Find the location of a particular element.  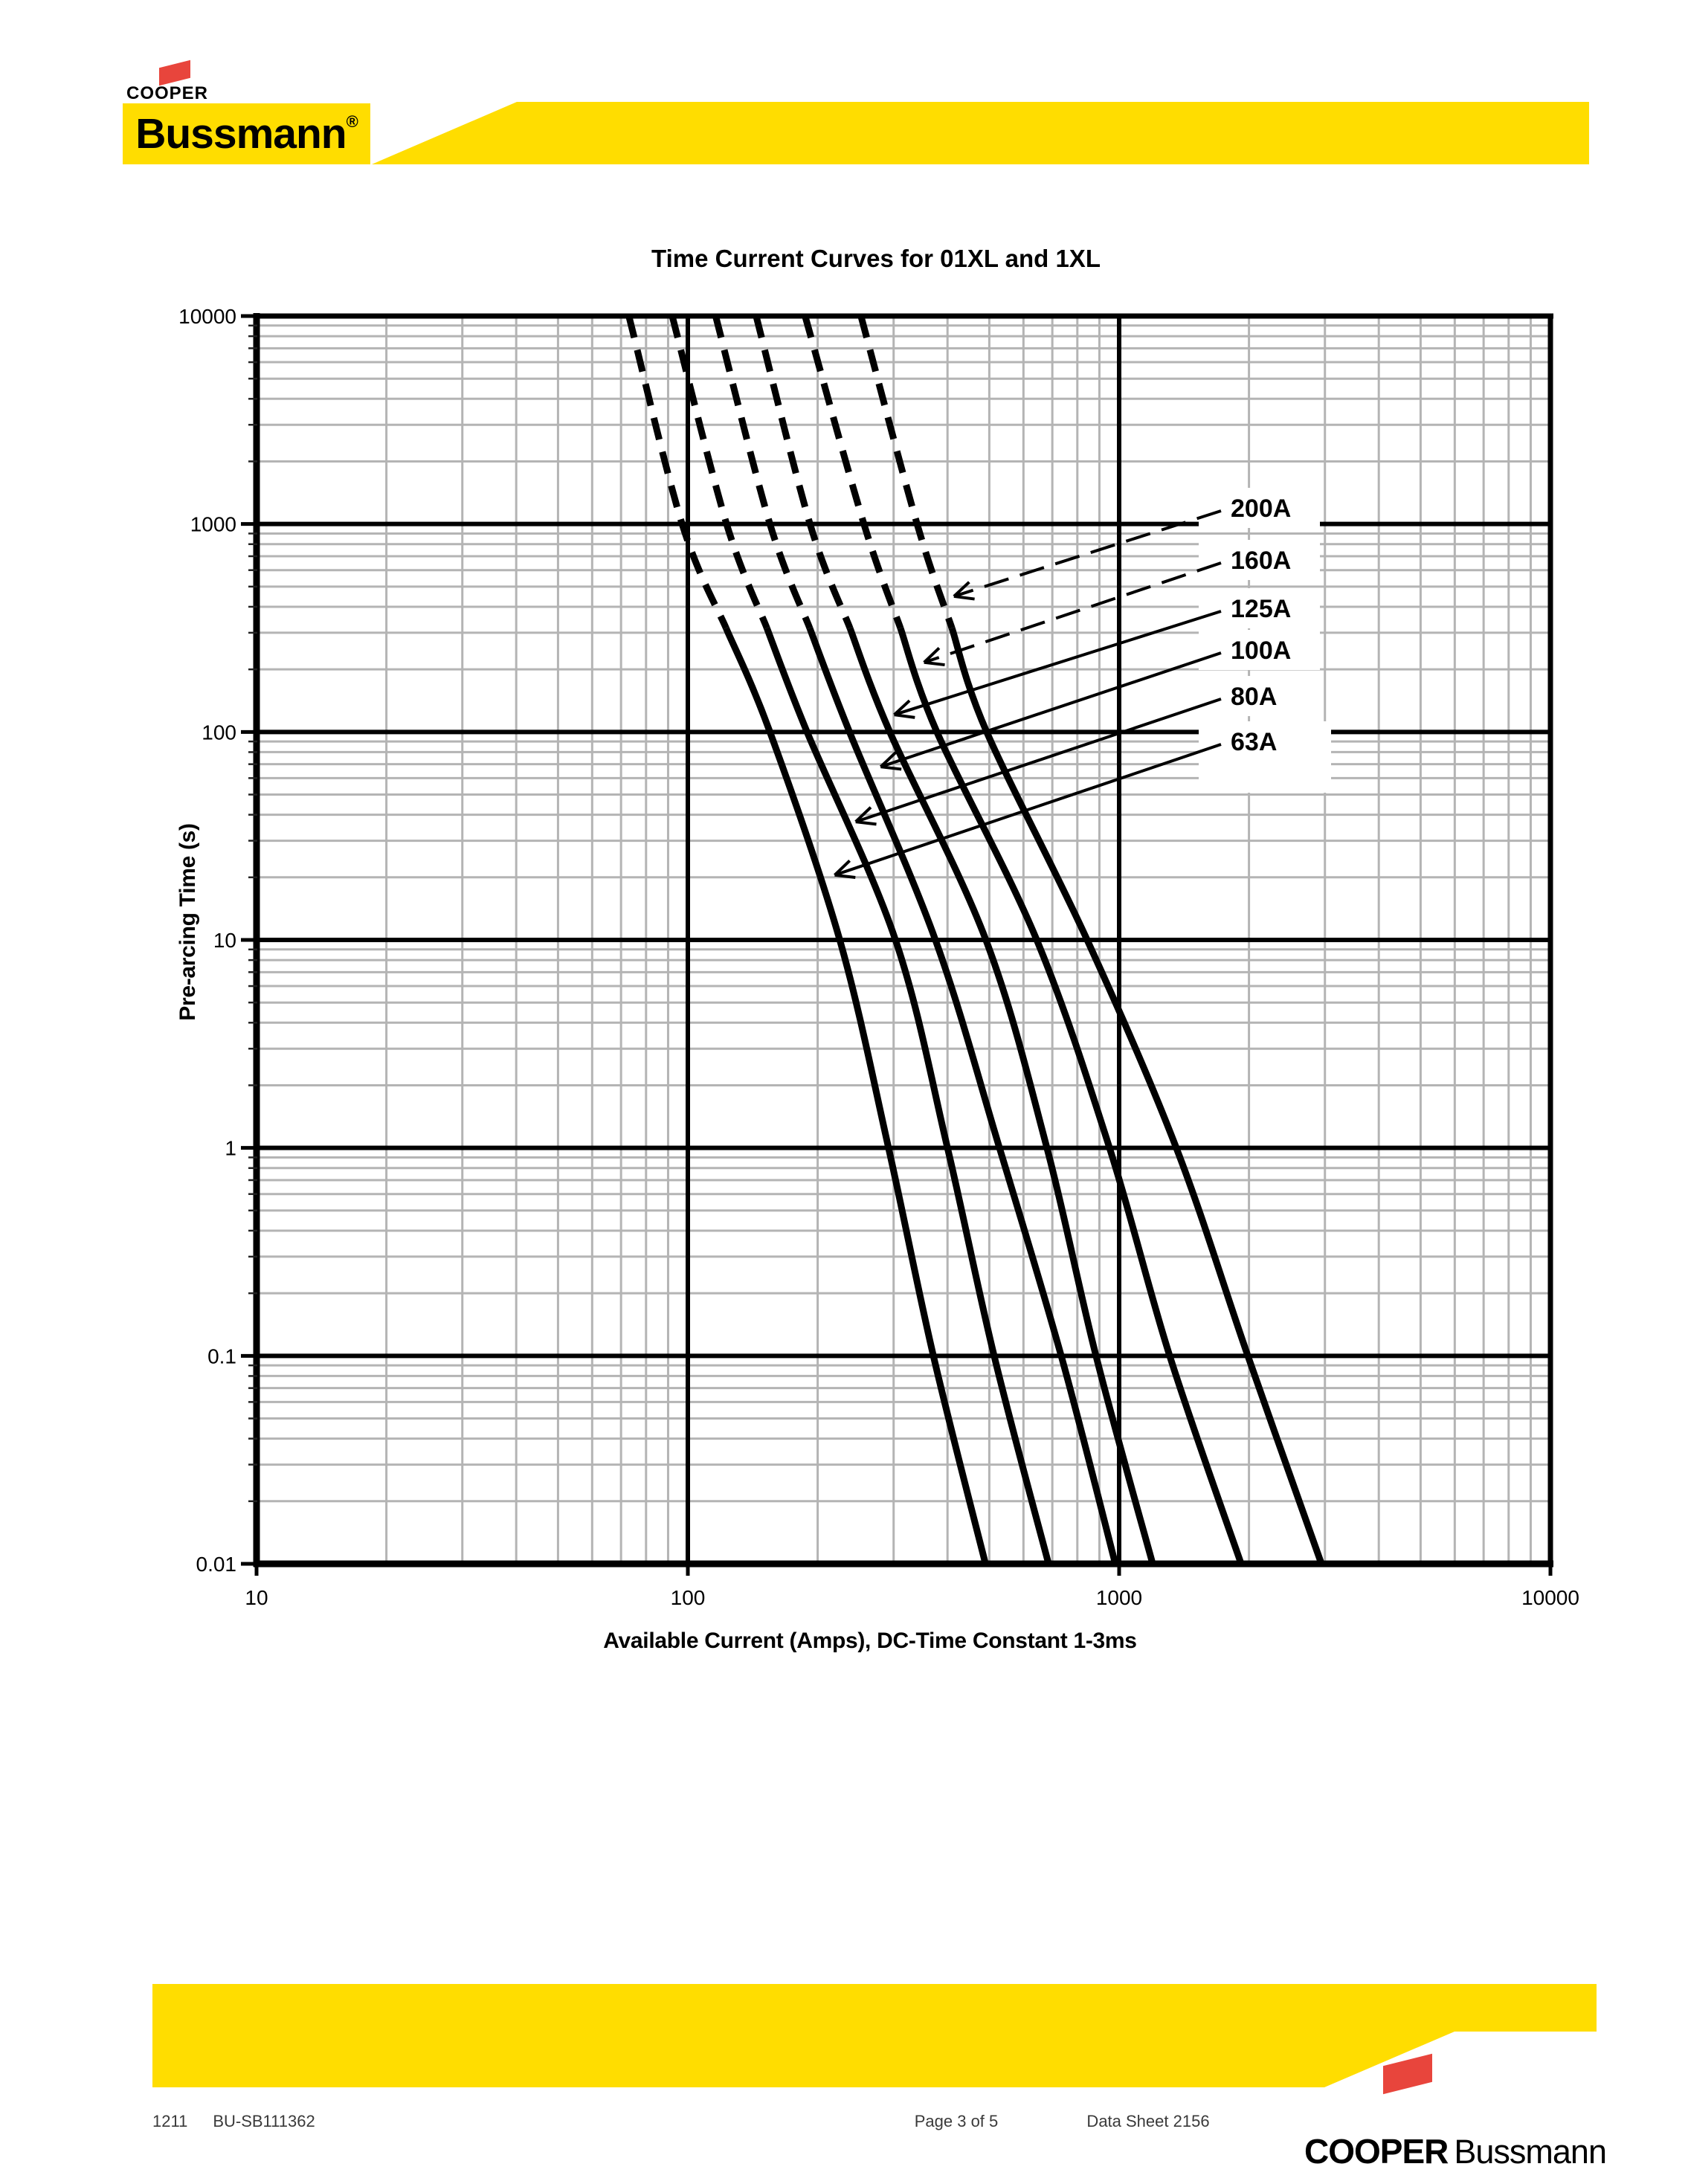

curve-80A-solid is located at coordinates (908, 1096).